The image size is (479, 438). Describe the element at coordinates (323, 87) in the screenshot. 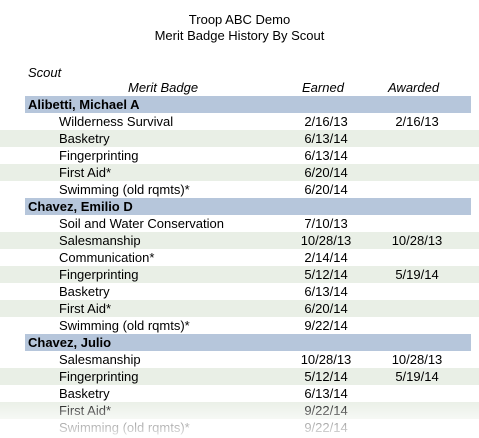

I see `column-header-earned: Earned` at that location.